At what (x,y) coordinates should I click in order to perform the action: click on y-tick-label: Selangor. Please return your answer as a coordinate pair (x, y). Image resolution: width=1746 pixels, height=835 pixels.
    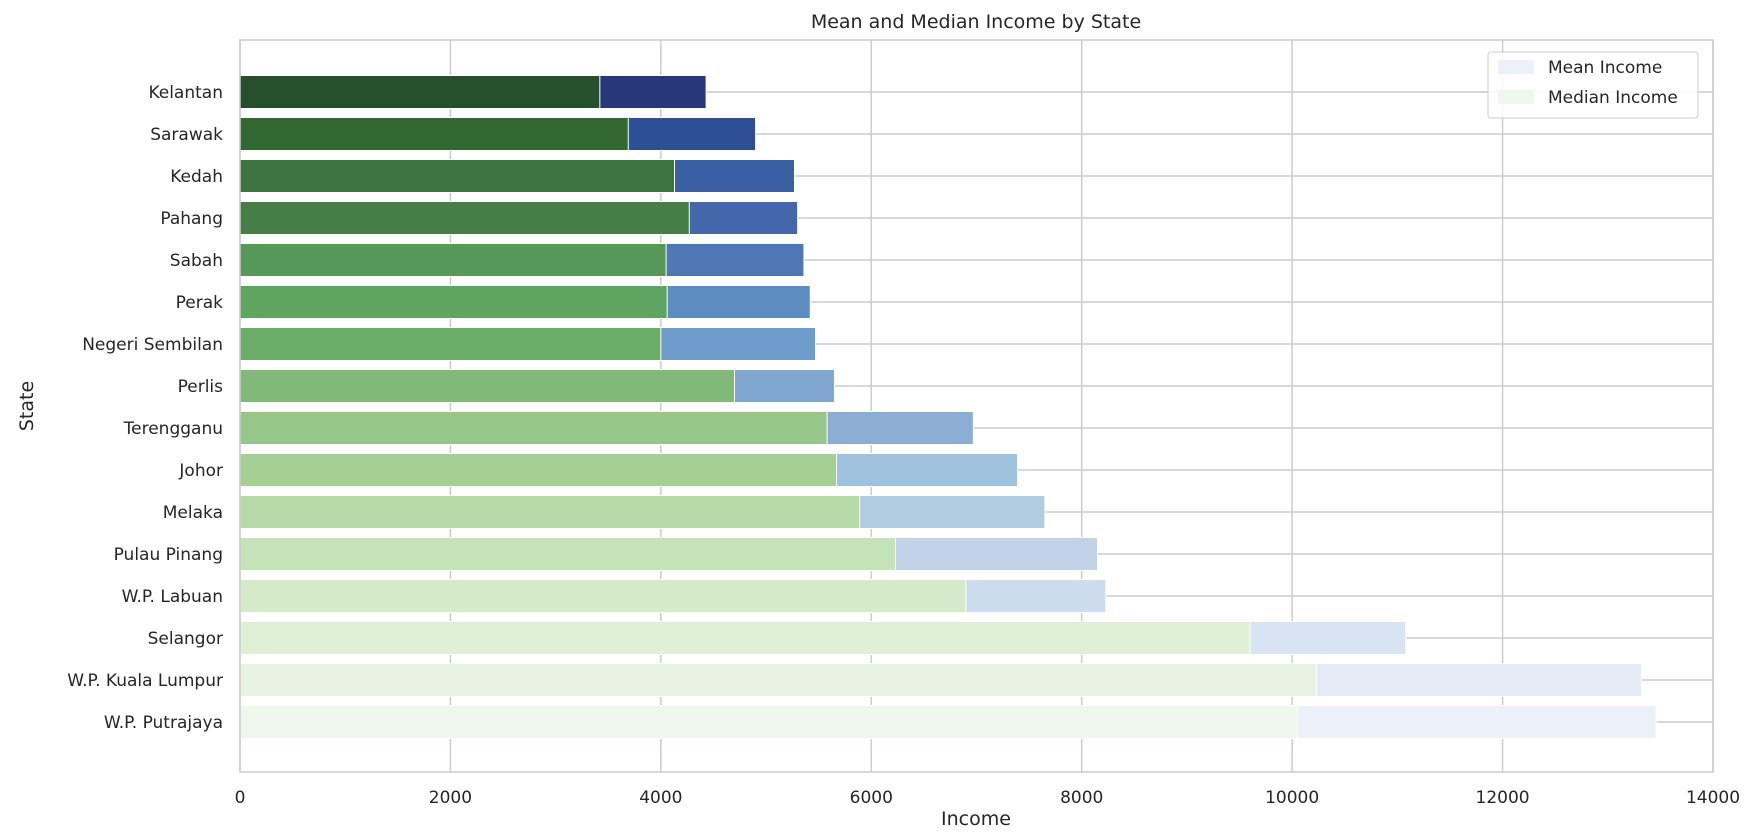
    Looking at the image, I should click on (185, 639).